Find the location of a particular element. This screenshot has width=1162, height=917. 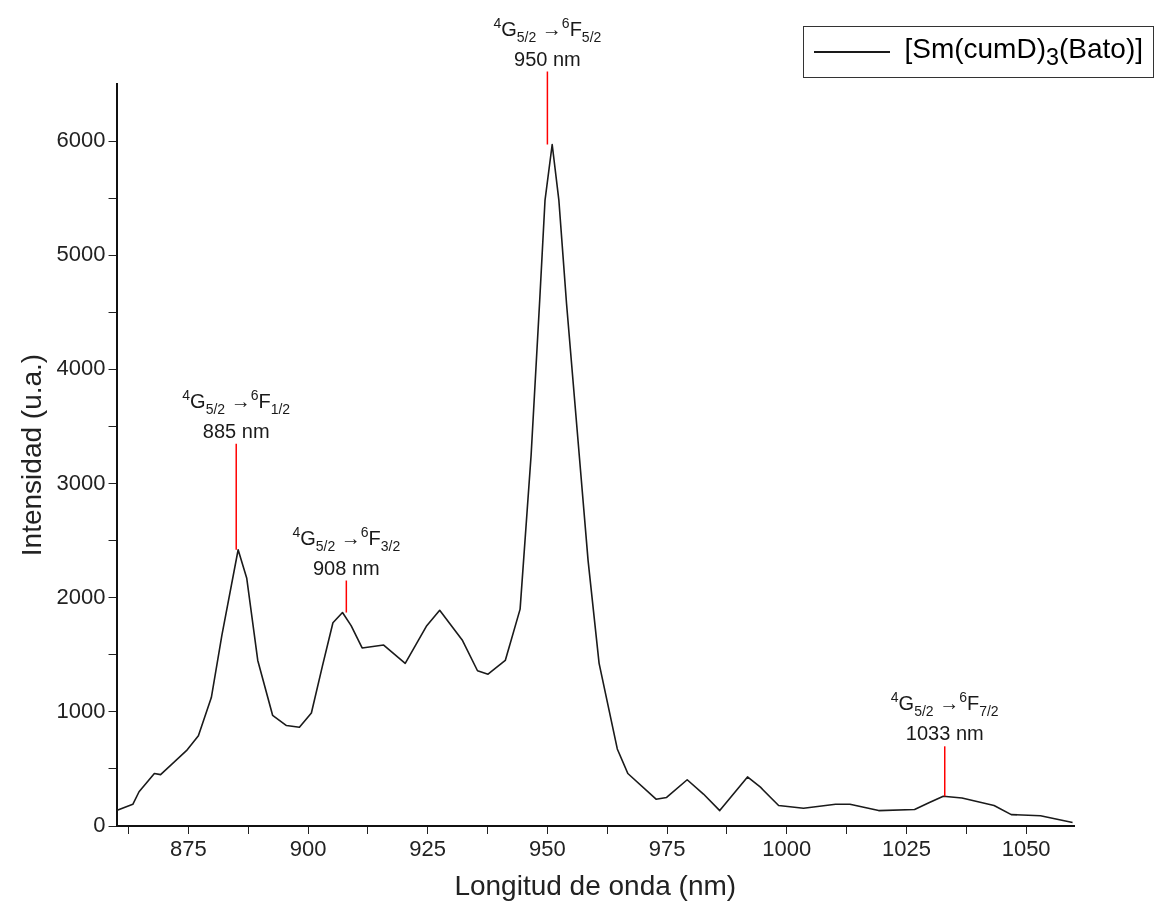

y-tick-label: 3000 is located at coordinates (81, 482).